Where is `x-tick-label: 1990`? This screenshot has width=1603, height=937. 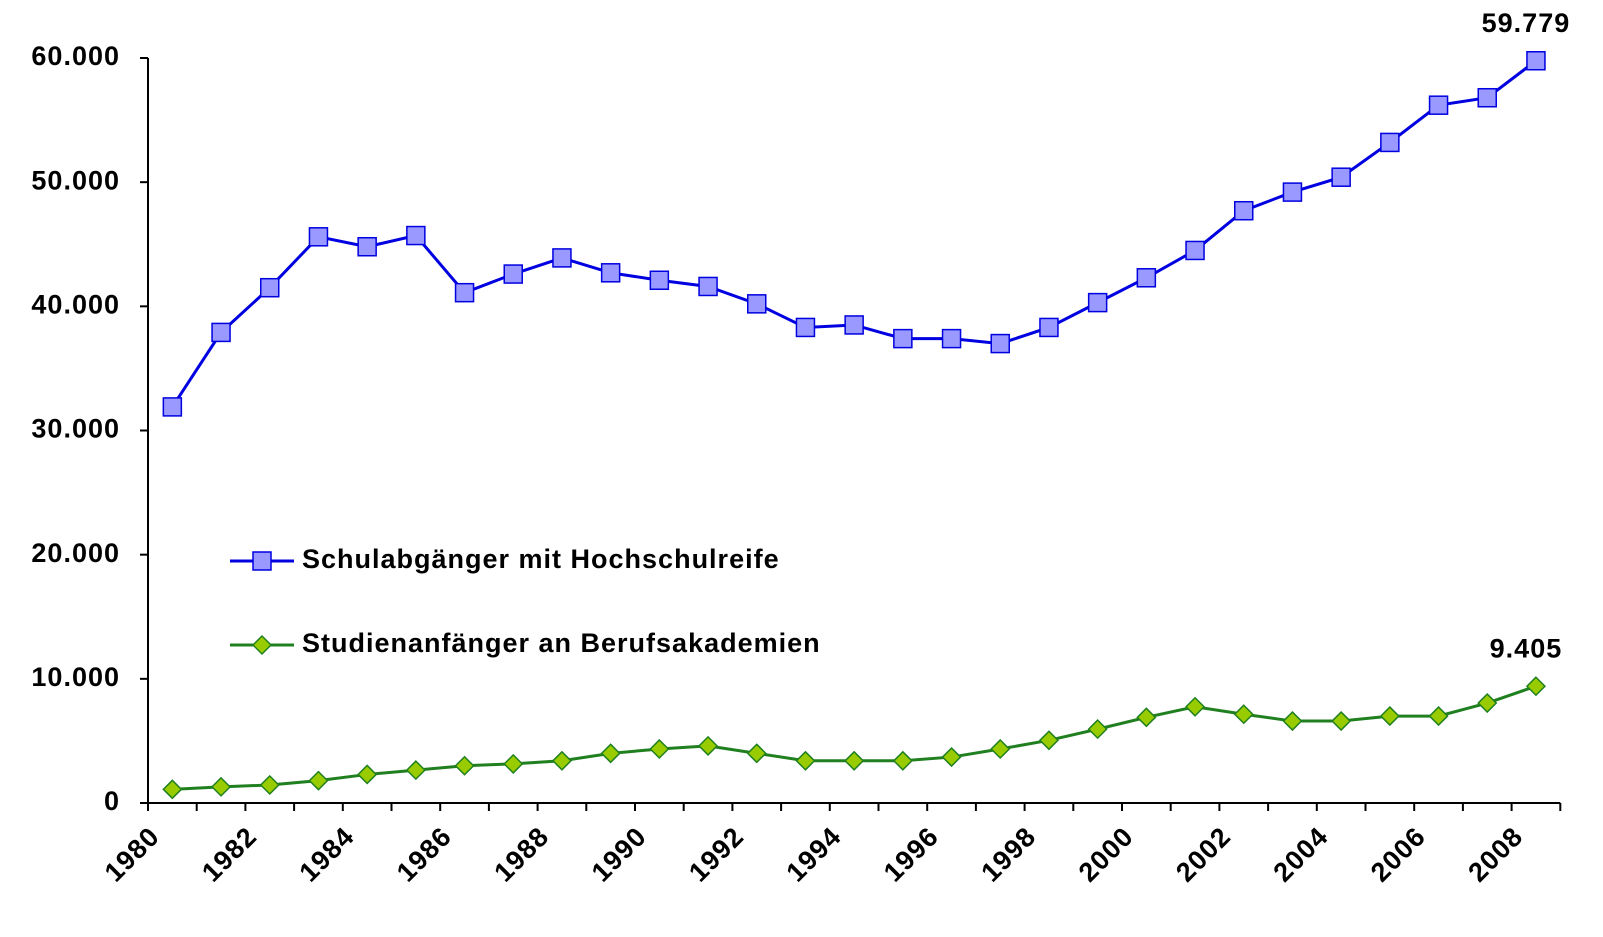
x-tick-label: 1990 is located at coordinates (619, 854).